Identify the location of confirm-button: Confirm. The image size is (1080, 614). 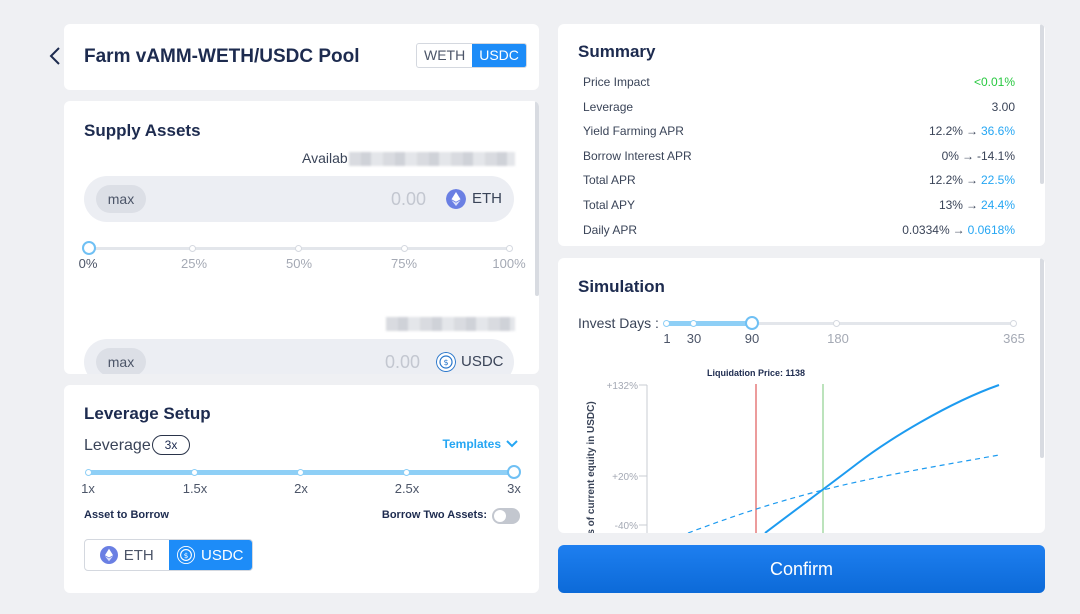
(801, 569).